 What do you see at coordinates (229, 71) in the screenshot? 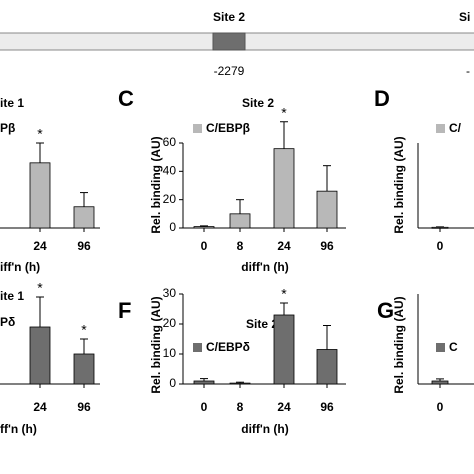
I see `site-position: -2279` at bounding box center [229, 71].